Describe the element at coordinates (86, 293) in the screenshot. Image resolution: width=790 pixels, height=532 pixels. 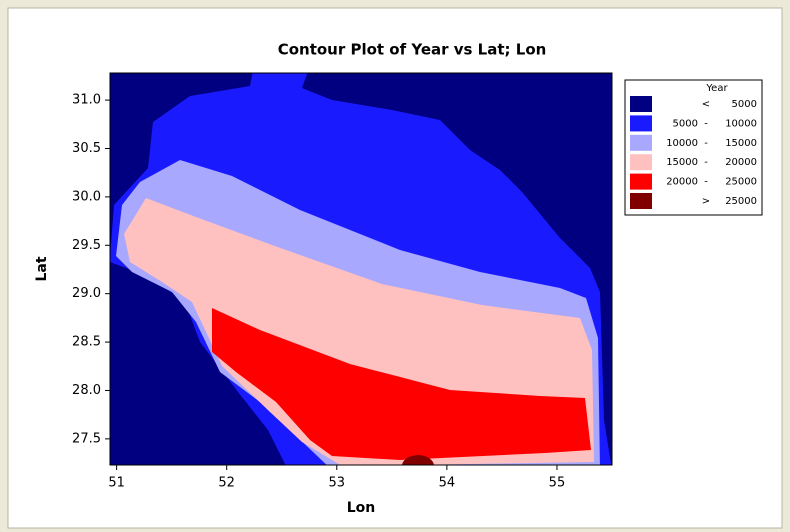
I see `y-tick-label: 29.0` at that location.